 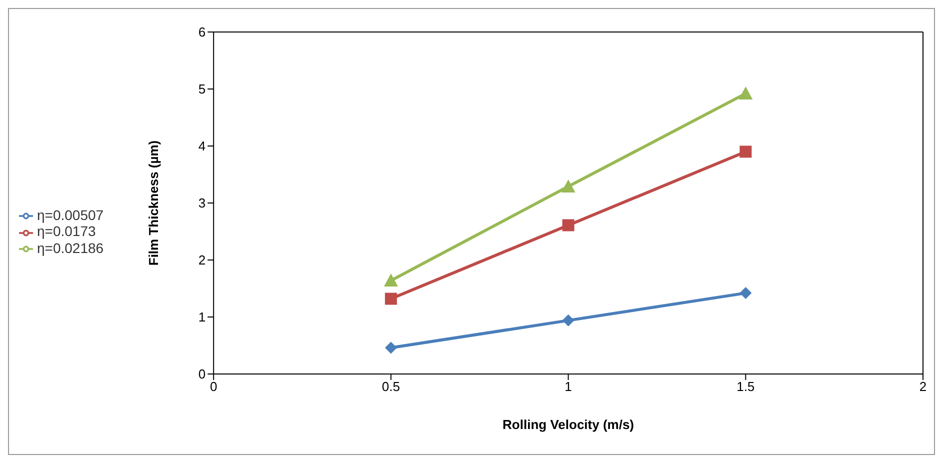 I want to click on y-tick-label: 1, so click(x=202, y=317).